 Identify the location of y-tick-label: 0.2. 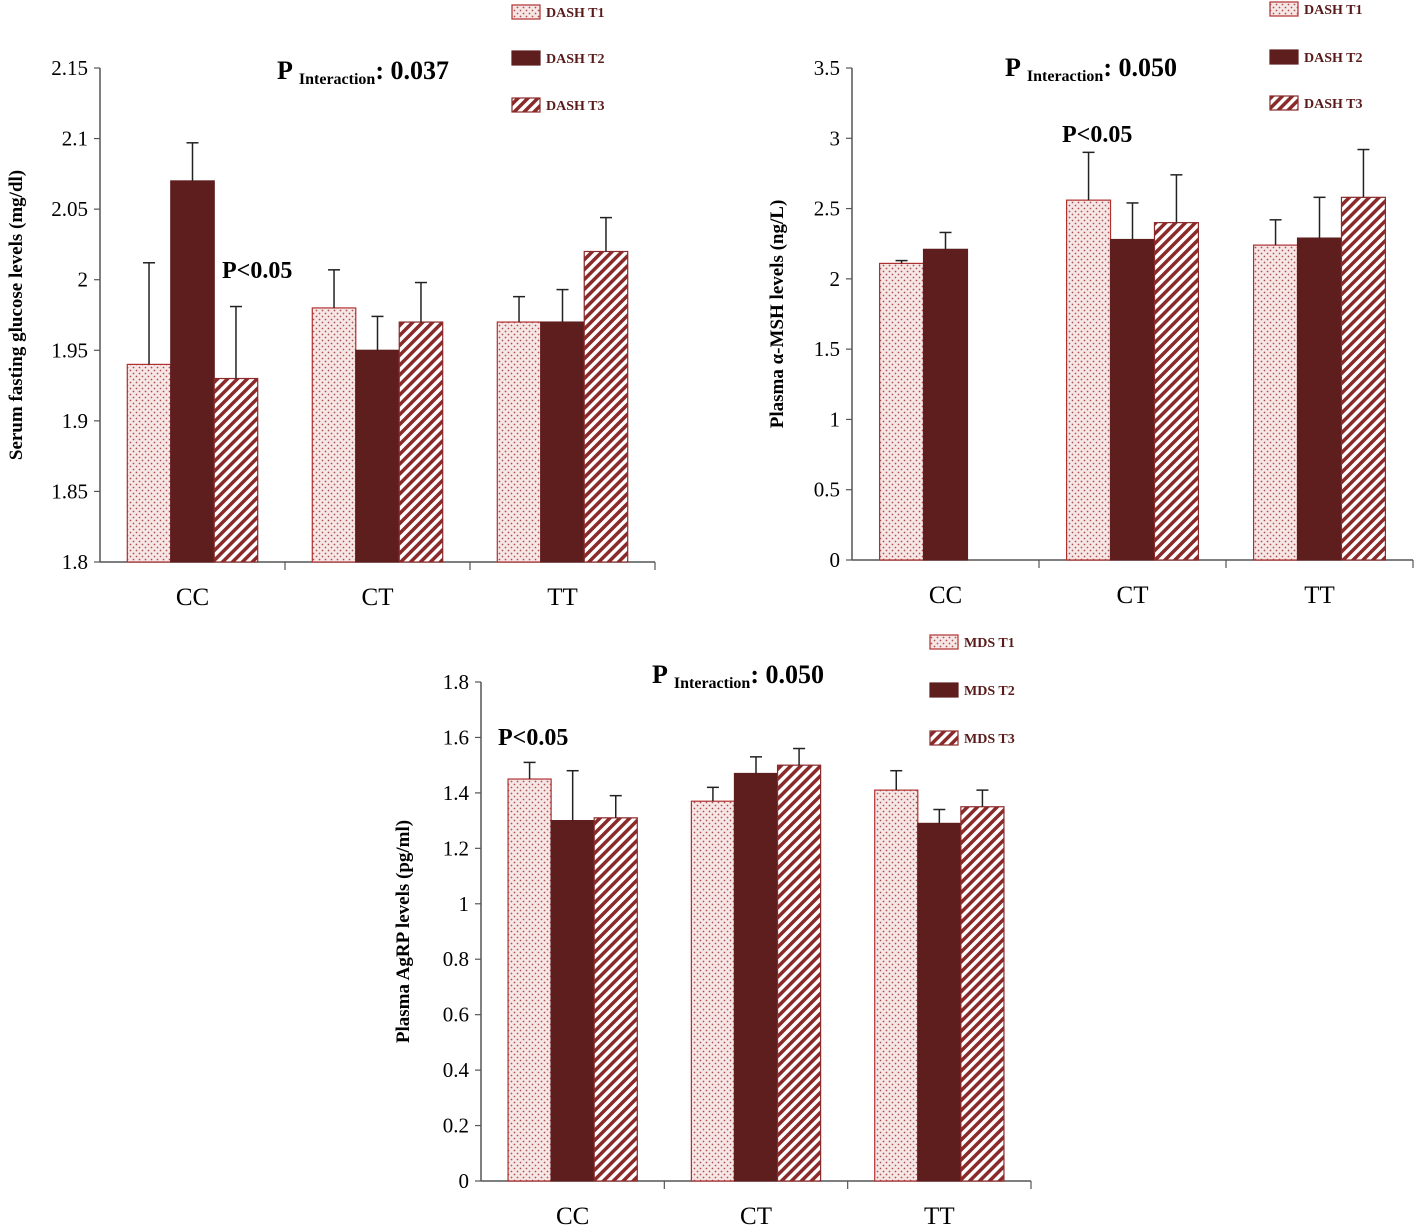
(456, 1126).